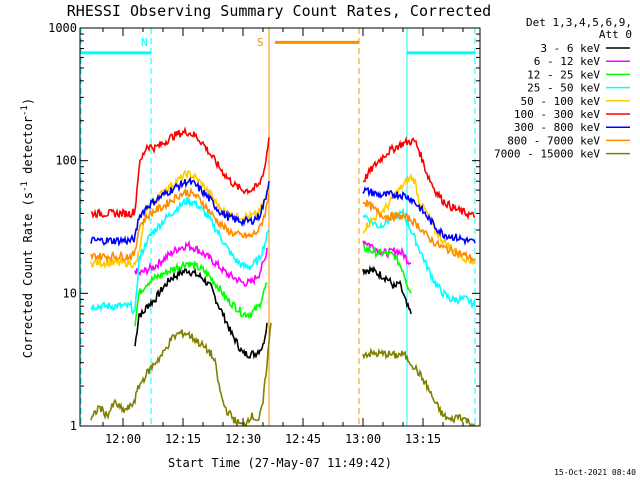 The width and height of the screenshot is (640, 480). I want to click on legend-label-0: 3 - 6 keV, so click(570, 48).